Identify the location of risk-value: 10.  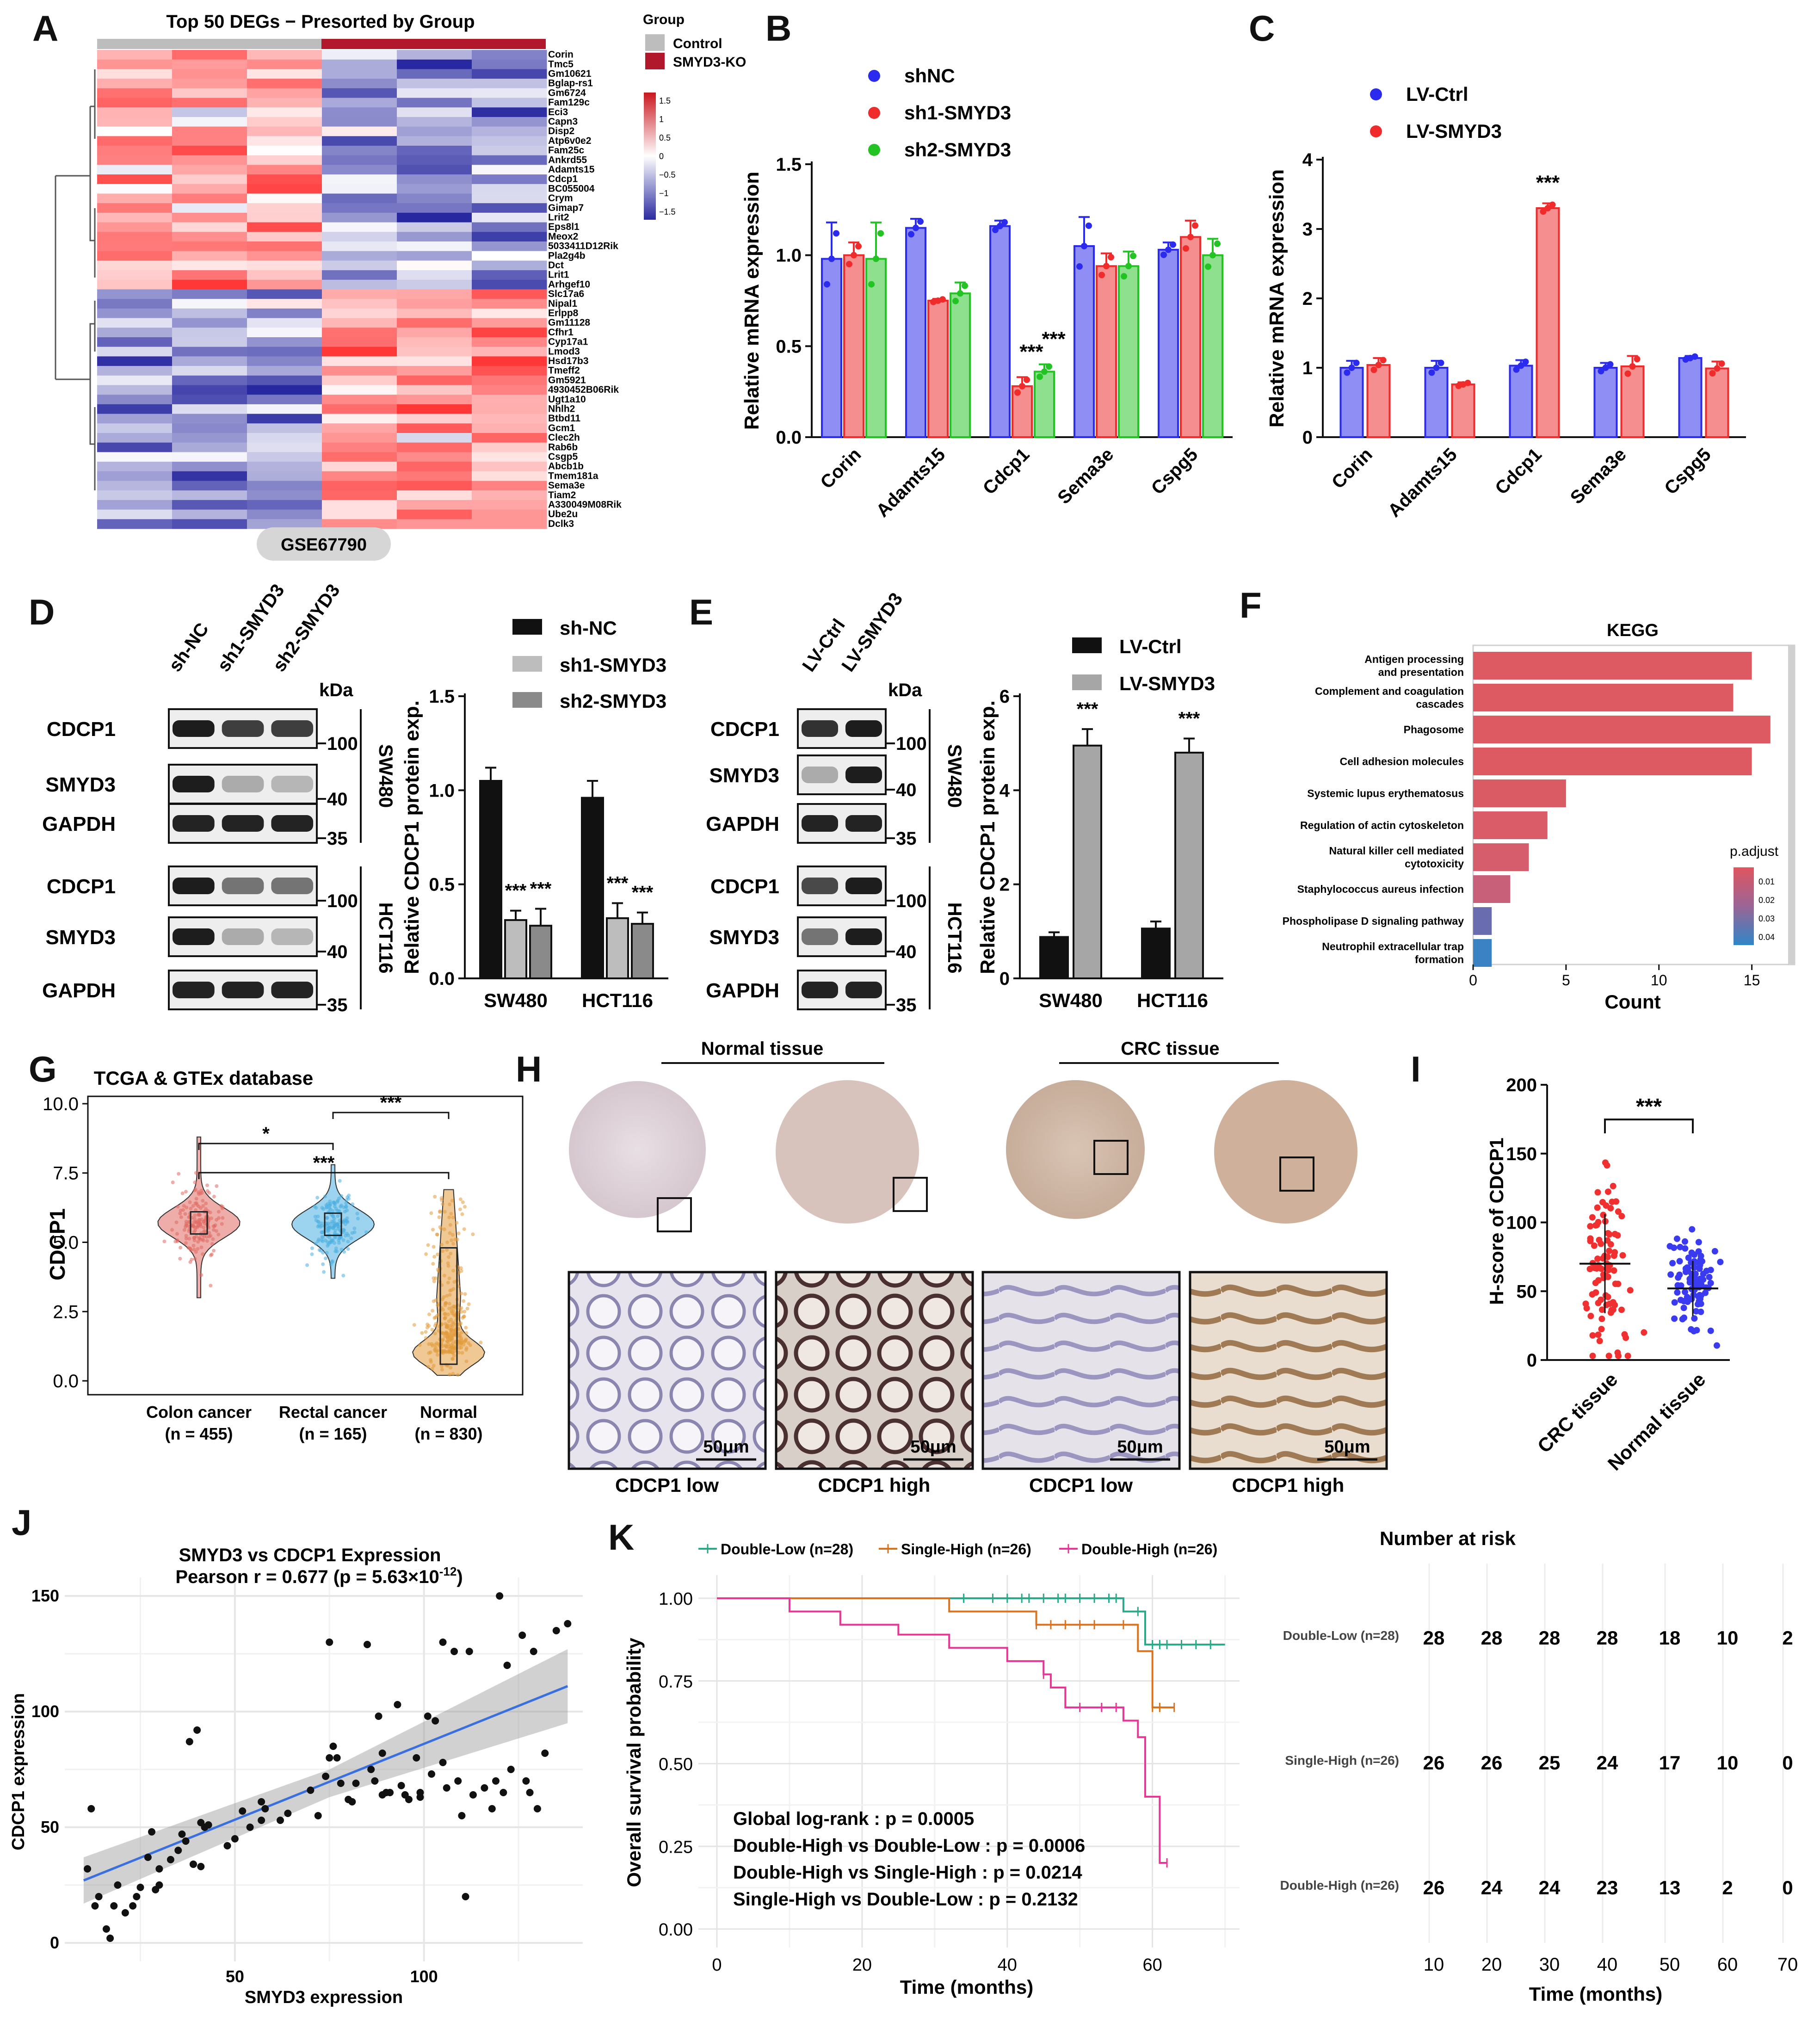
(1728, 1638).